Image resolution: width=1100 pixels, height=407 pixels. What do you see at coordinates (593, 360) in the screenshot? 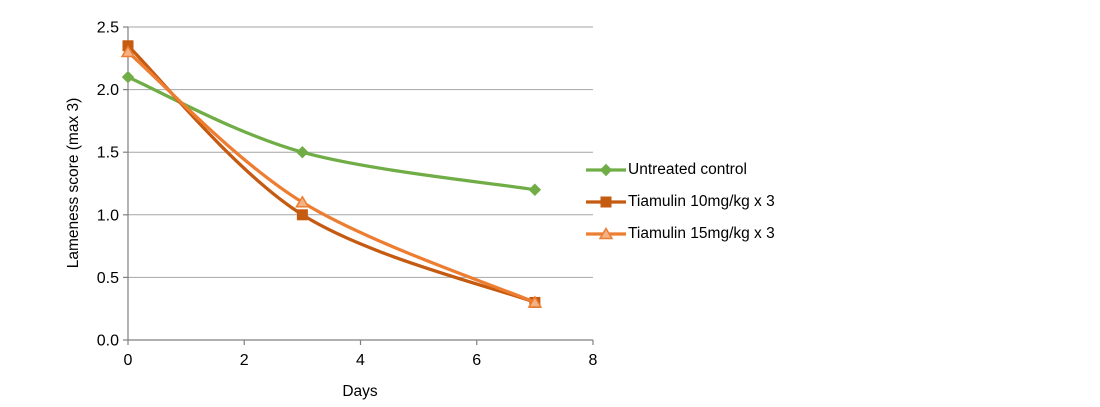
I see `x-tick-label: 8` at bounding box center [593, 360].